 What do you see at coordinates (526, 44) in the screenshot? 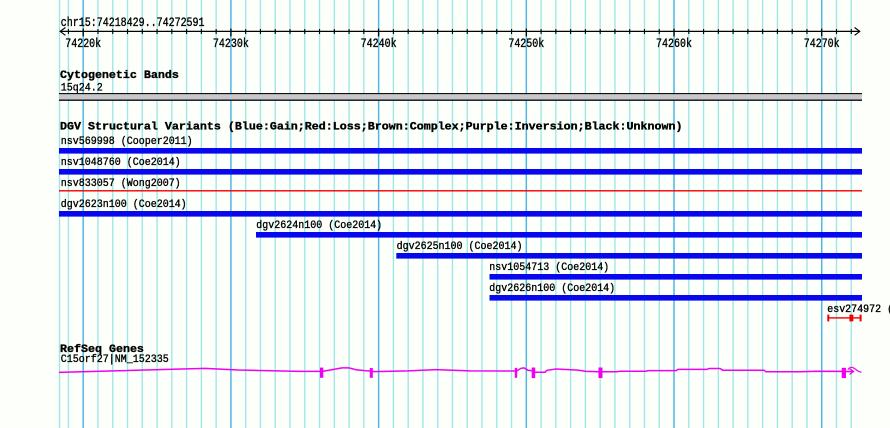
I see `svg-text: 74250k` at bounding box center [526, 44].